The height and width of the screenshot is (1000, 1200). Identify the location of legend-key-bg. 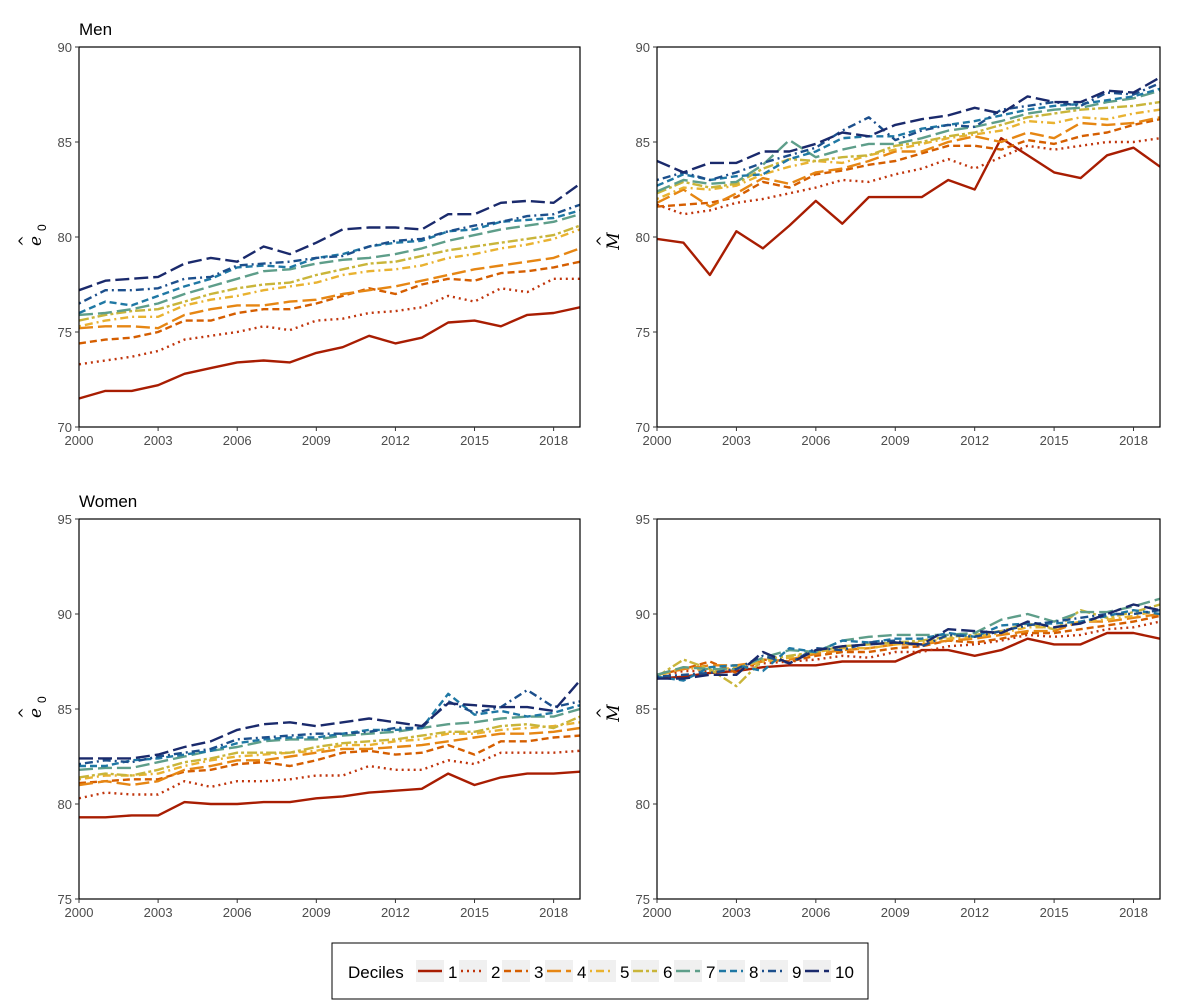
(645, 971).